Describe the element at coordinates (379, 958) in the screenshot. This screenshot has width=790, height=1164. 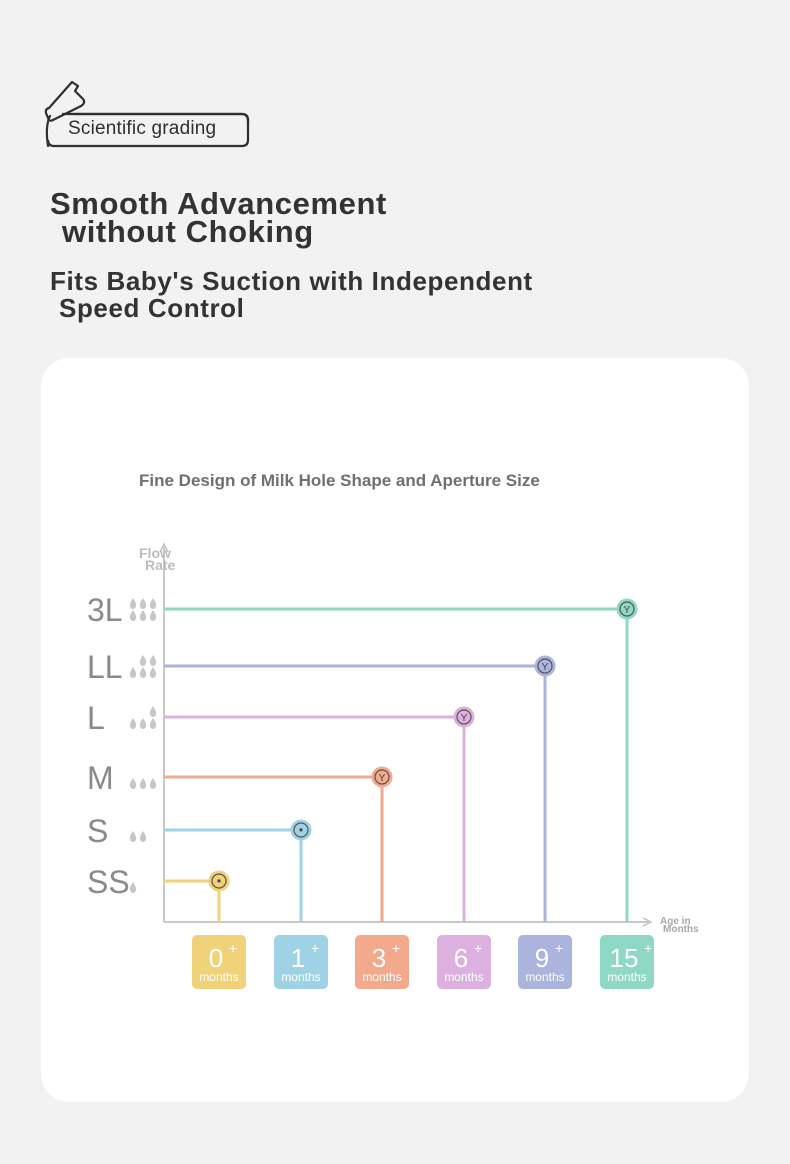
I see `age-badge-number: 3` at that location.